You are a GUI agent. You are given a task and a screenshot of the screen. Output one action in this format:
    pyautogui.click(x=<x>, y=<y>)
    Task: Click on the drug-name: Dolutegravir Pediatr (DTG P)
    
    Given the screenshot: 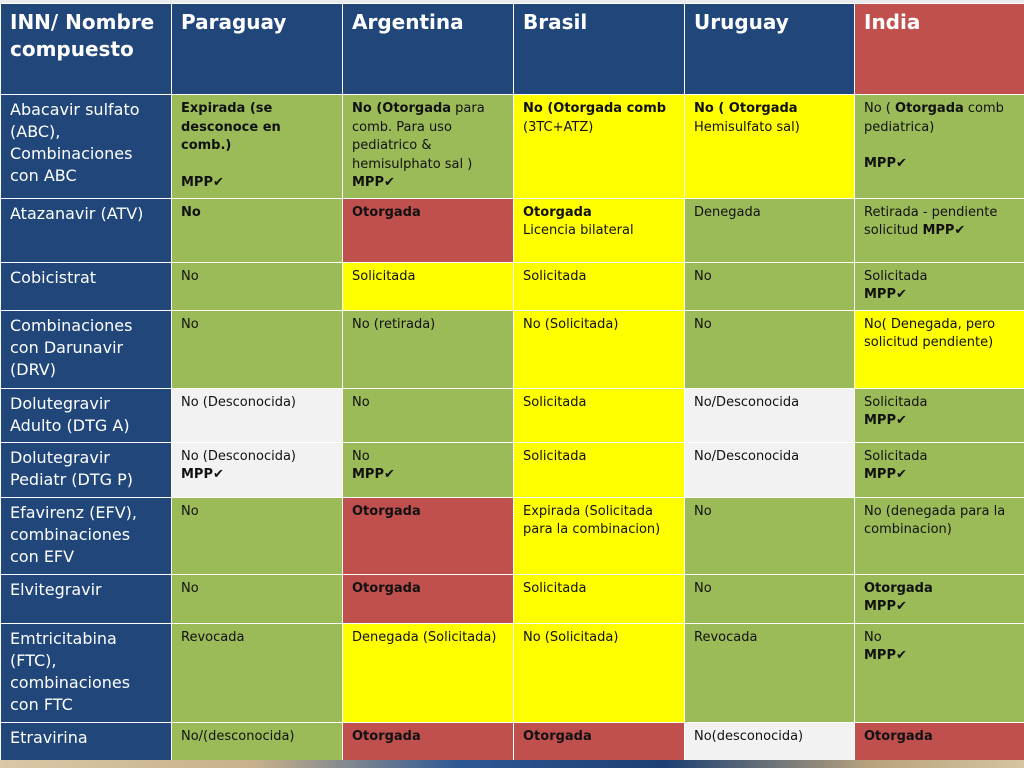 What is the action you would take?
    pyautogui.click(x=86, y=469)
    